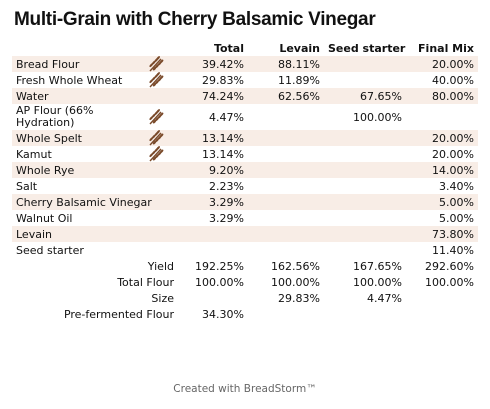  Describe the element at coordinates (442, 96) in the screenshot. I see `final-mix-pct: 80.00%` at that location.